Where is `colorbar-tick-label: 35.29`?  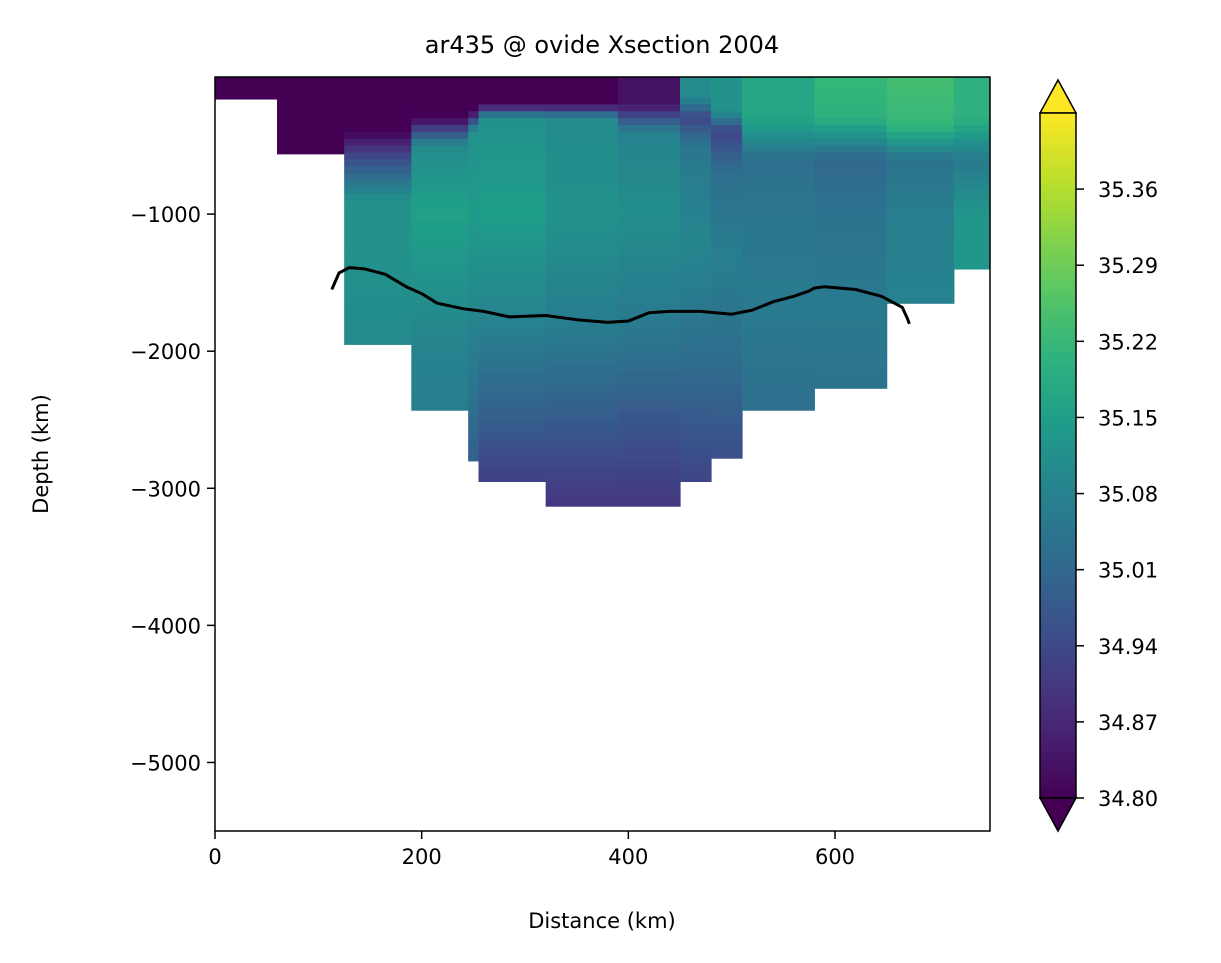 colorbar-tick-label: 35.29 is located at coordinates (1128, 266).